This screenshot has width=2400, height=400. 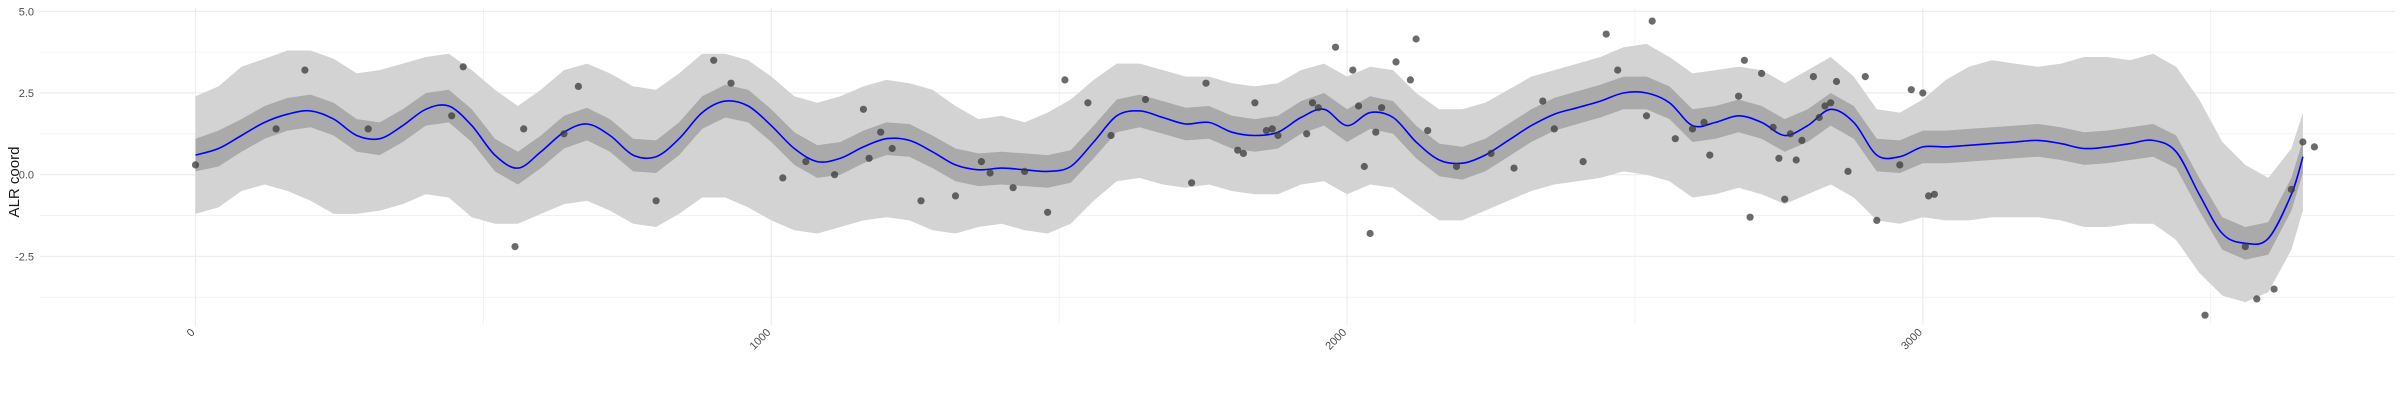 I want to click on y-tick-label: -2.5, so click(x=24, y=257).